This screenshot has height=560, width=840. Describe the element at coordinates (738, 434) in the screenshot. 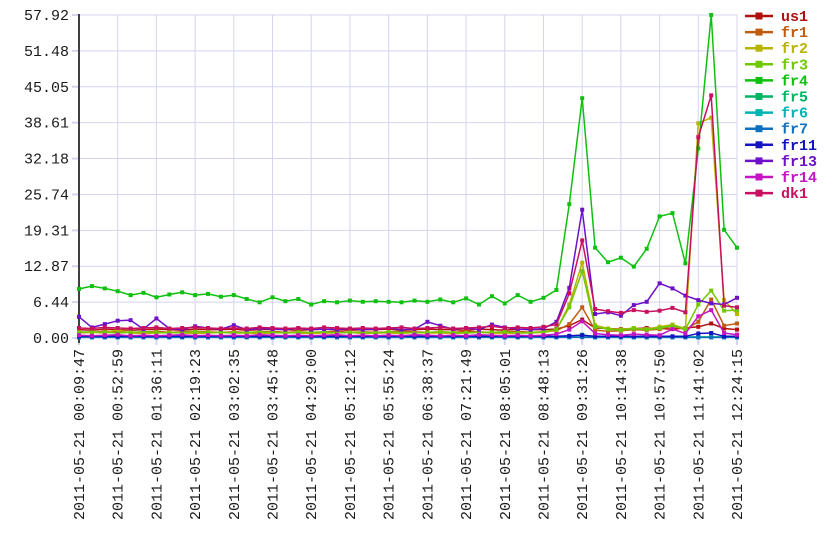

I see `x-axis-tick-label: 2011-05-21 12:24:15` at that location.